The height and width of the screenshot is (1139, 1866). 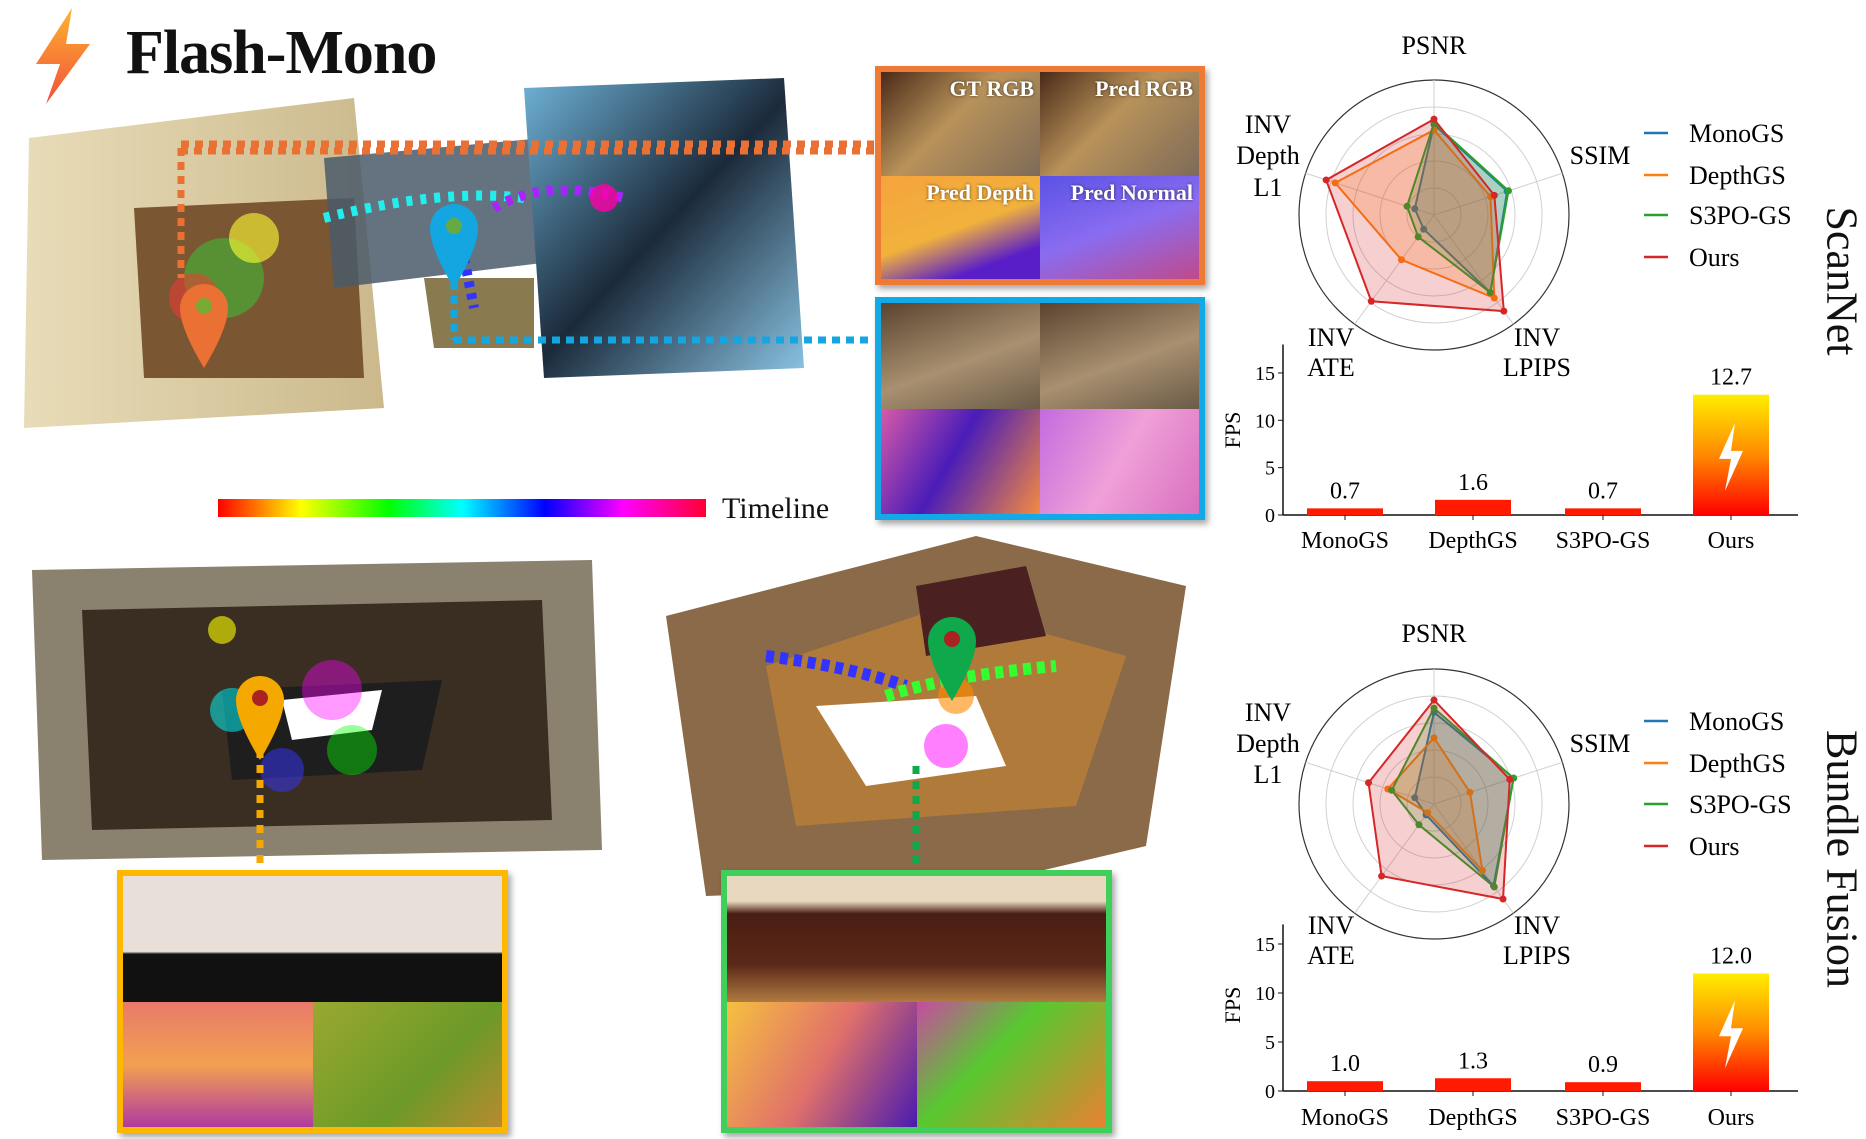 What do you see at coordinates (449, 253) in the screenshot?
I see `scannet-reconstruction` at bounding box center [449, 253].